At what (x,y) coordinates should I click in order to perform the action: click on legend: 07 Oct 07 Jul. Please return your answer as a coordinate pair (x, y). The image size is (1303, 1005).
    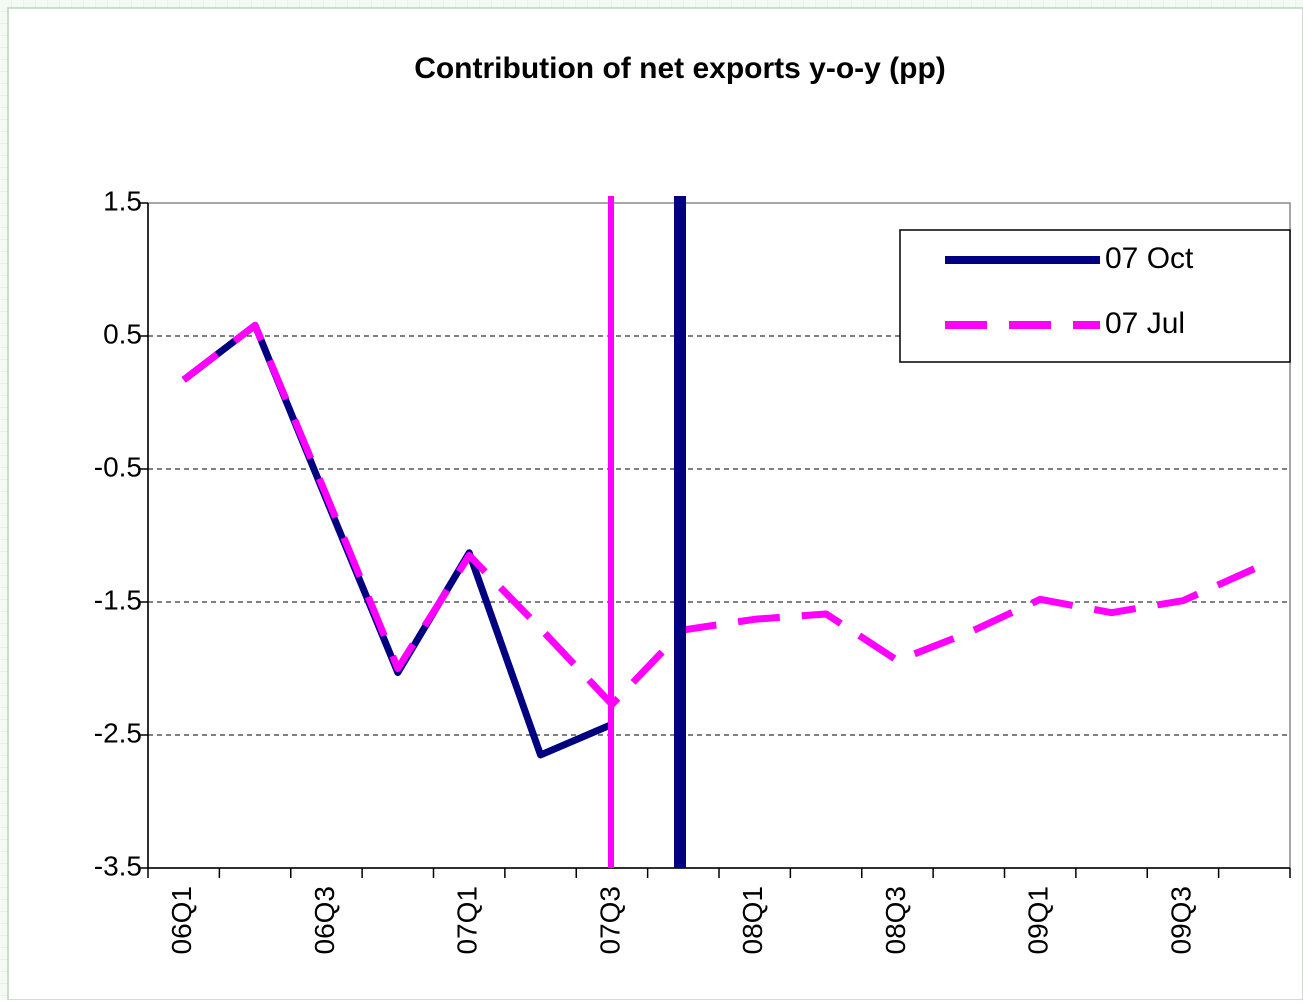
    Looking at the image, I should click on (1095, 296).